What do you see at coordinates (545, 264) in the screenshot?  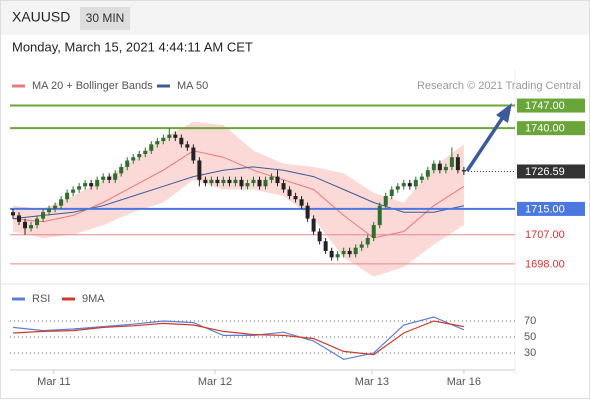 I see `level-label: 1698.00` at bounding box center [545, 264].